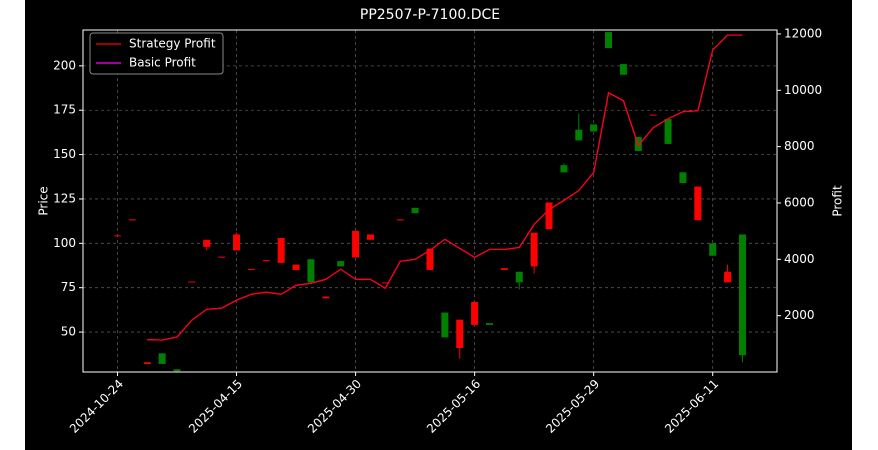 Image resolution: width=878 pixels, height=450 pixels. What do you see at coordinates (803, 90) in the screenshot?
I see `y2-tick-label: 10000` at bounding box center [803, 90].